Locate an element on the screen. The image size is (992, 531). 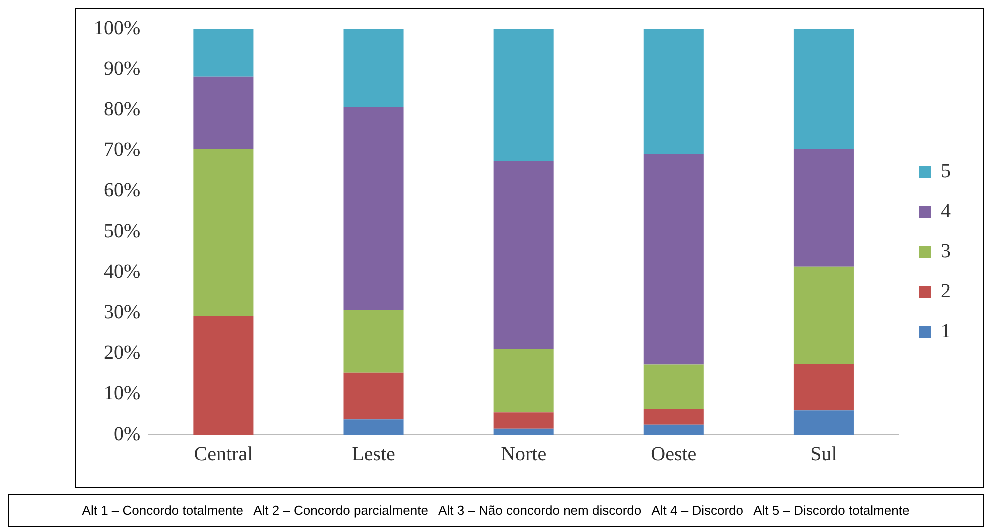
x-tick-label: Leste is located at coordinates (374, 454).